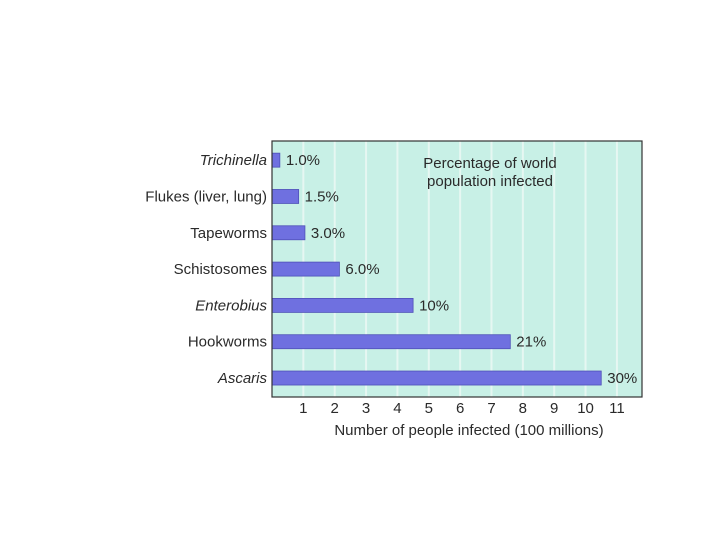  What do you see at coordinates (489, 163) in the screenshot?
I see `annotation-line-1: Percentage of world` at bounding box center [489, 163].